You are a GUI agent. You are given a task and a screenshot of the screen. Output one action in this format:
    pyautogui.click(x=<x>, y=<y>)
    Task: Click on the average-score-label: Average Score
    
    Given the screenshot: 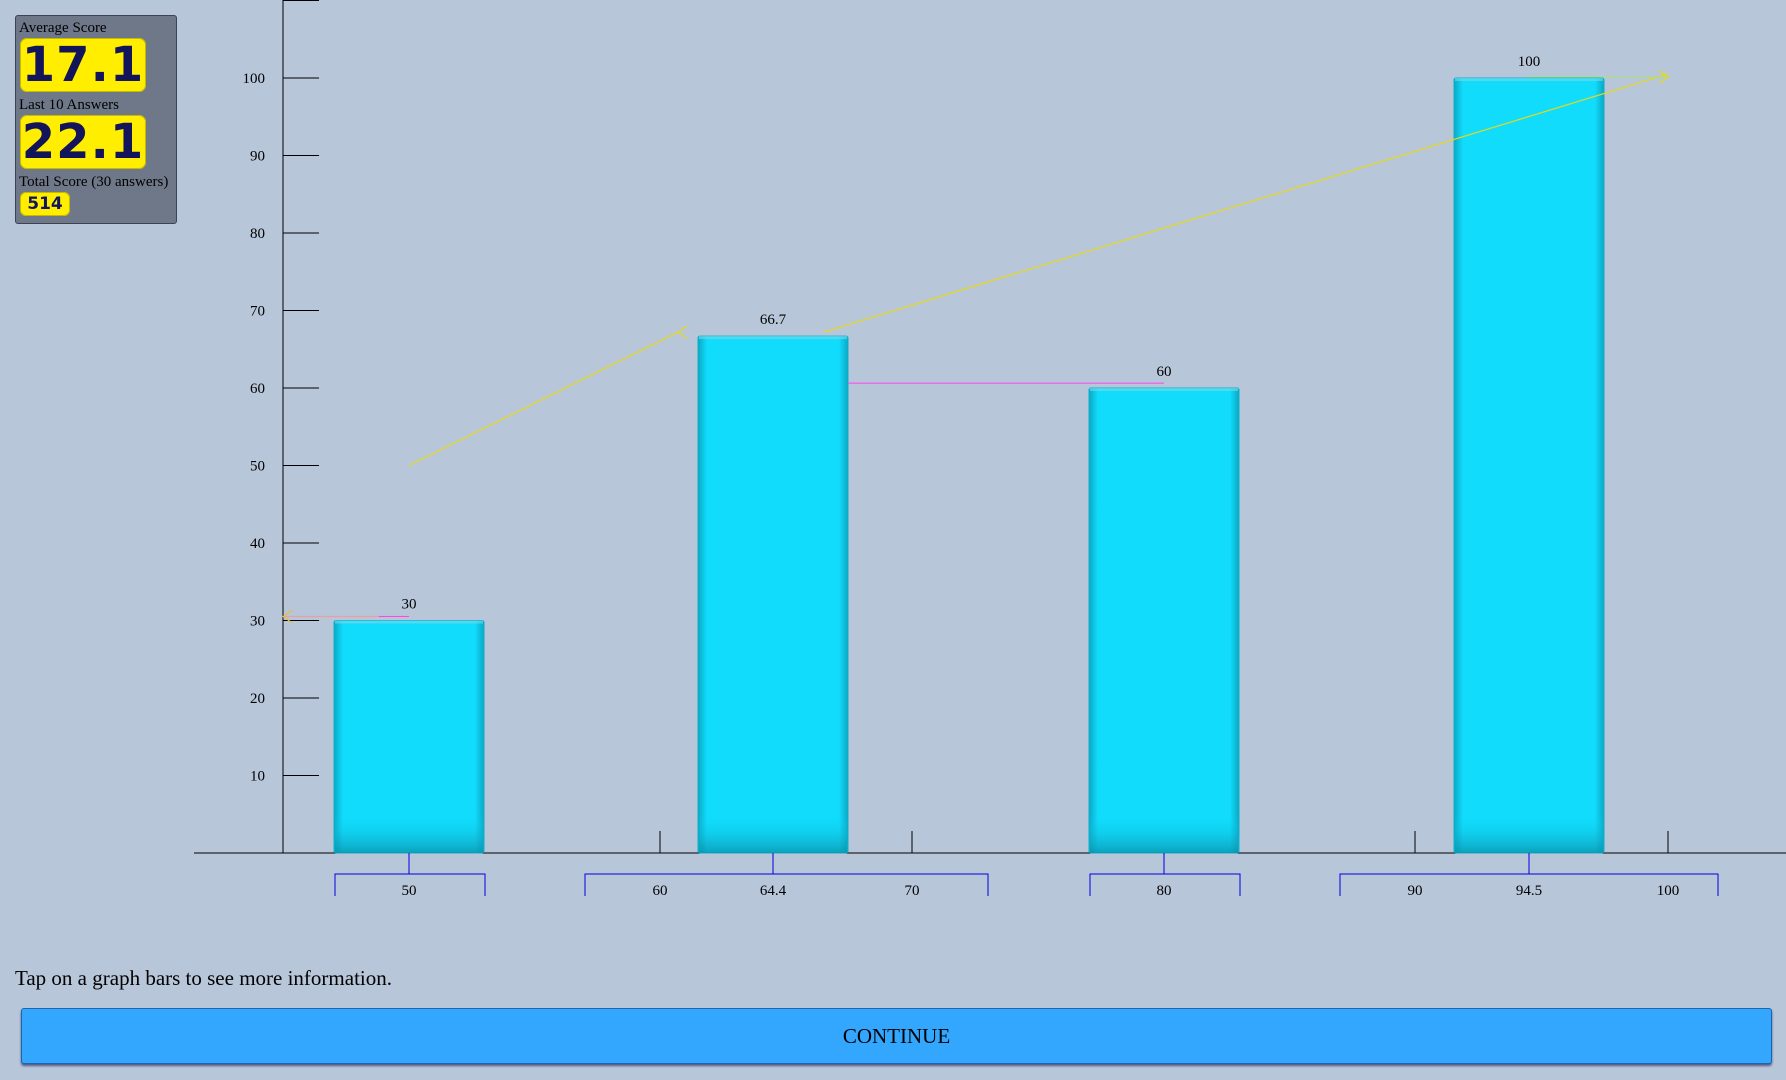 What is the action you would take?
    pyautogui.click(x=63, y=28)
    